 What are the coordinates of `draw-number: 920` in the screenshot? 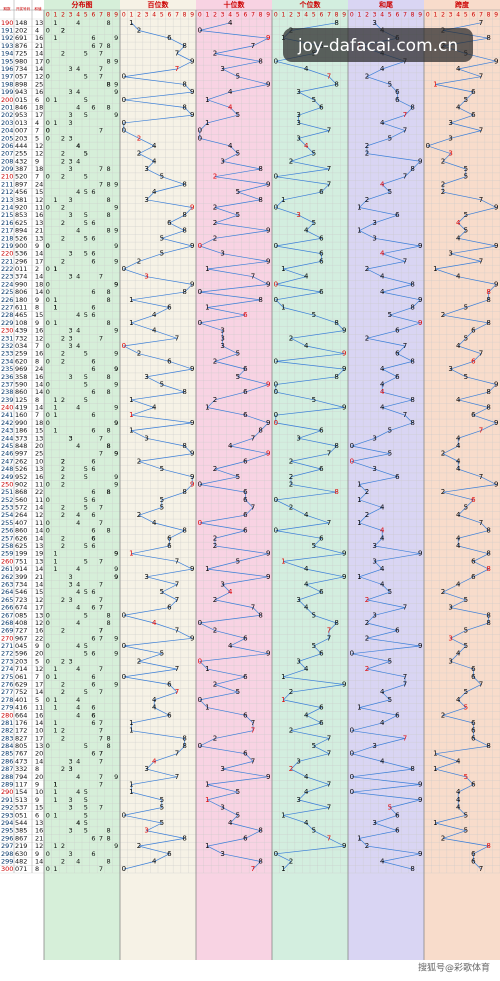 It's located at (21, 207).